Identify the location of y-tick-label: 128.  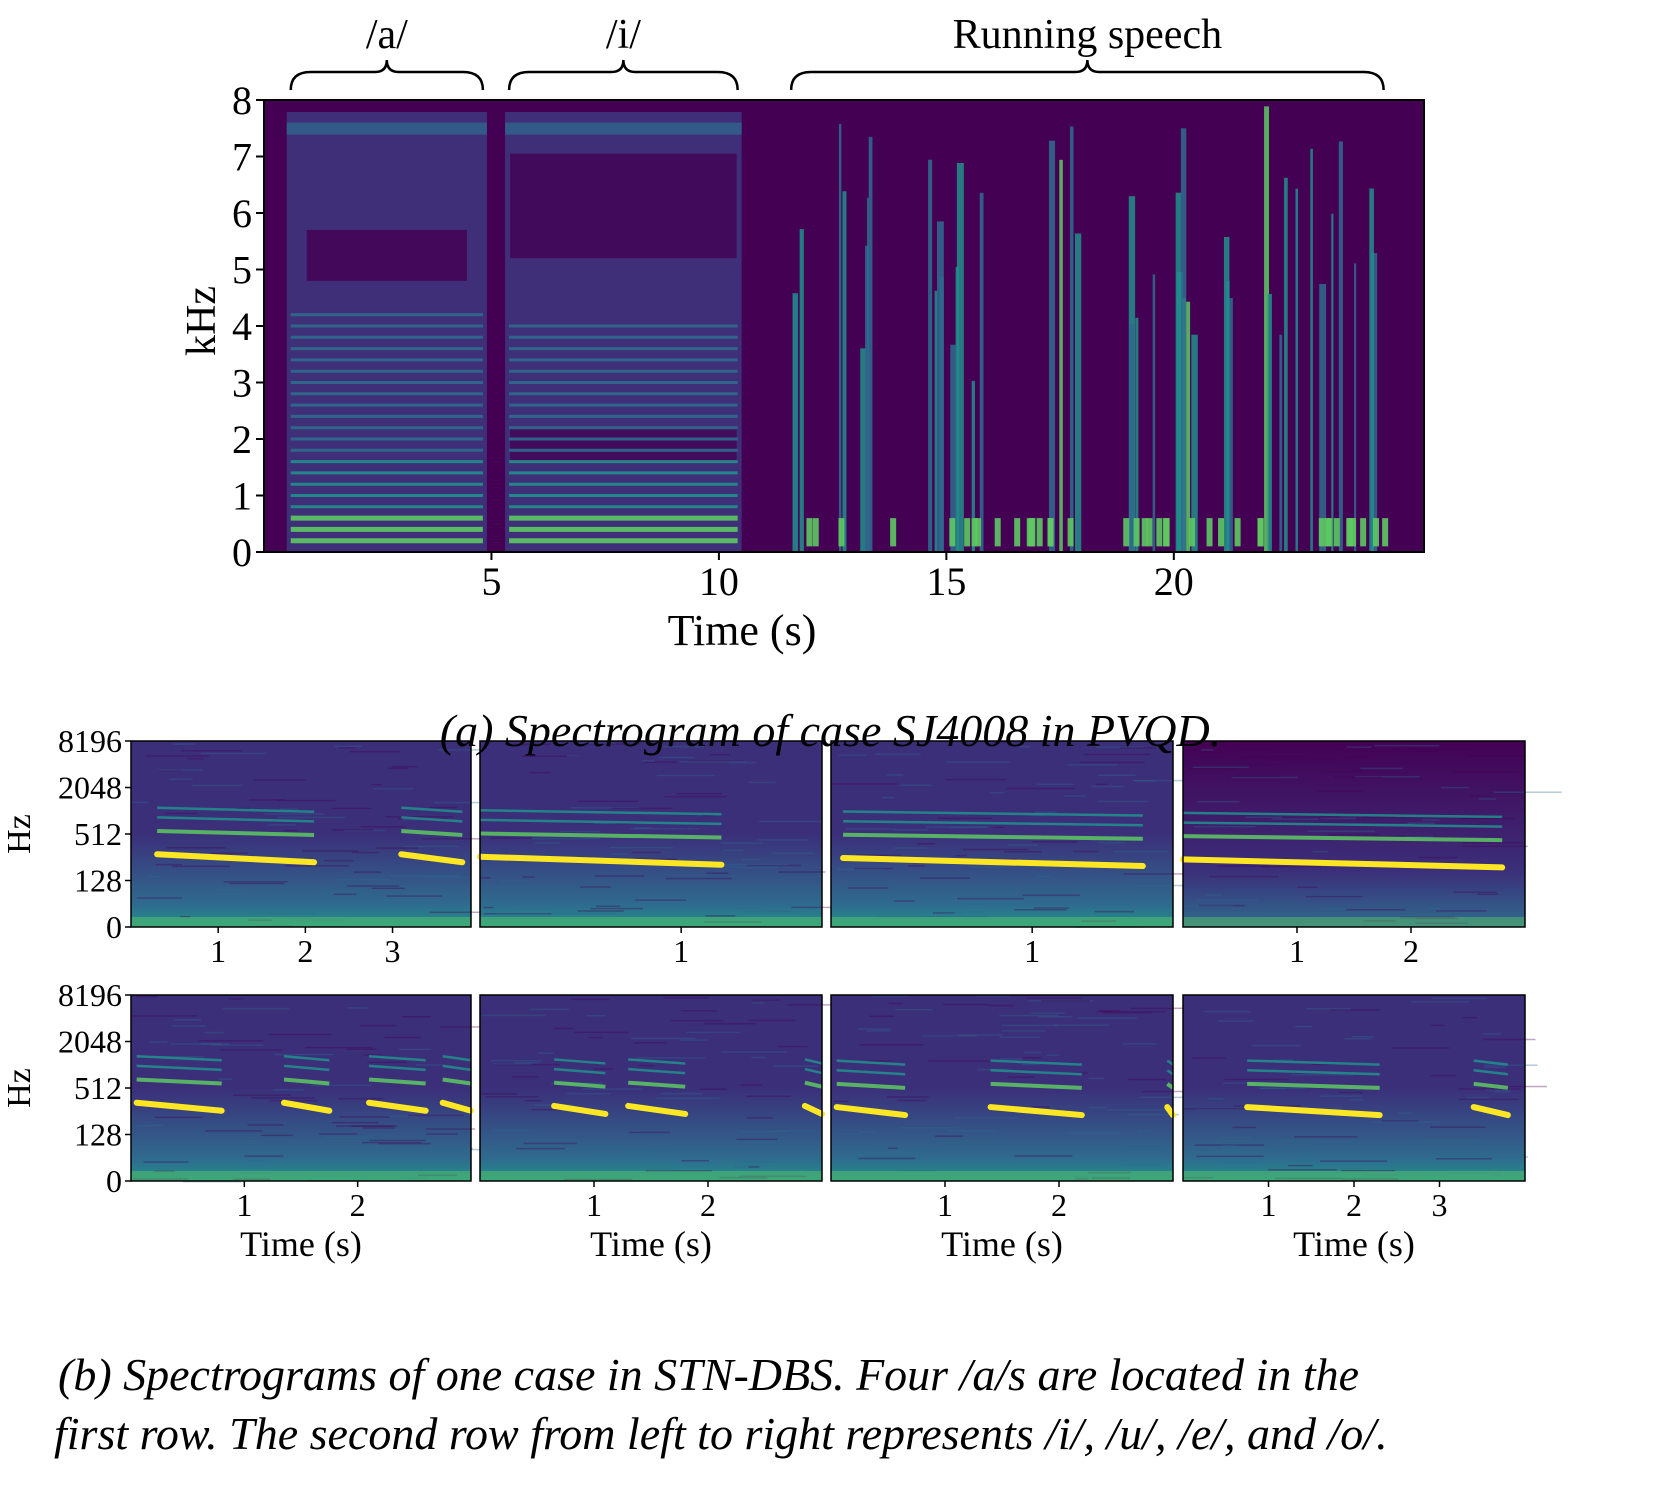
(98, 1135).